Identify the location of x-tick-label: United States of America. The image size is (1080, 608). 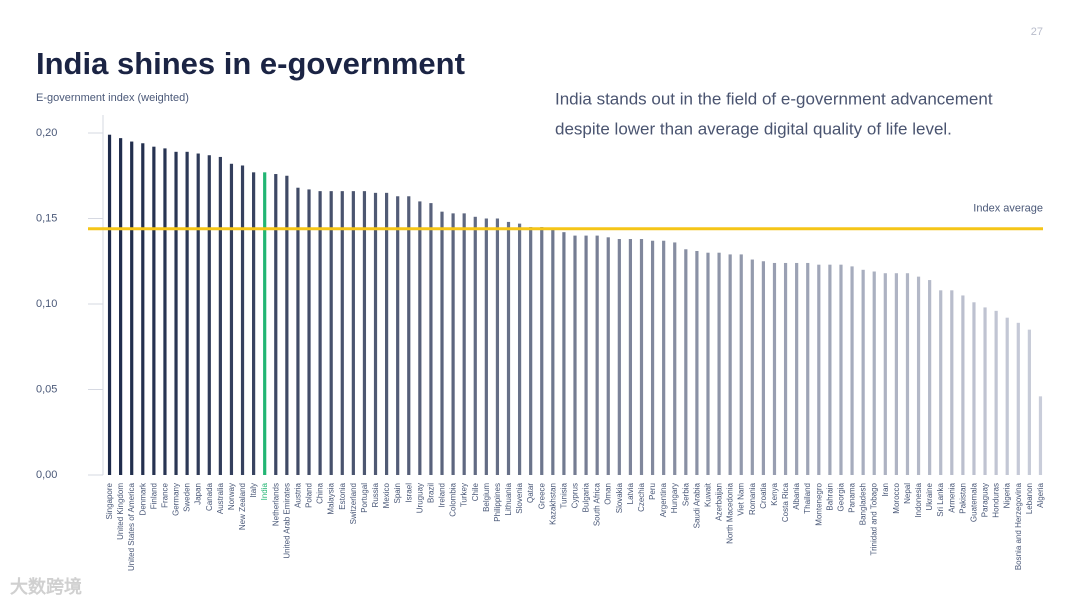
(131, 526).